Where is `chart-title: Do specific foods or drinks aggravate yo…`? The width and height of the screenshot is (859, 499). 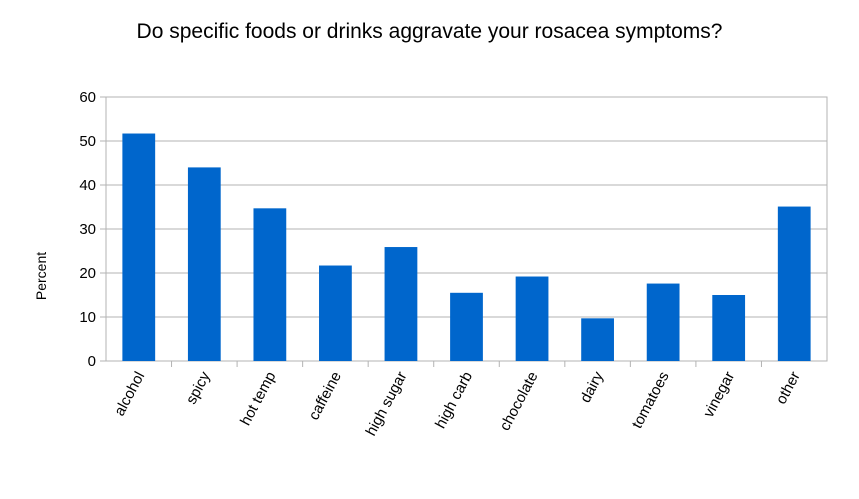 chart-title: Do specific foods or drinks aggravate yo… is located at coordinates (429, 31).